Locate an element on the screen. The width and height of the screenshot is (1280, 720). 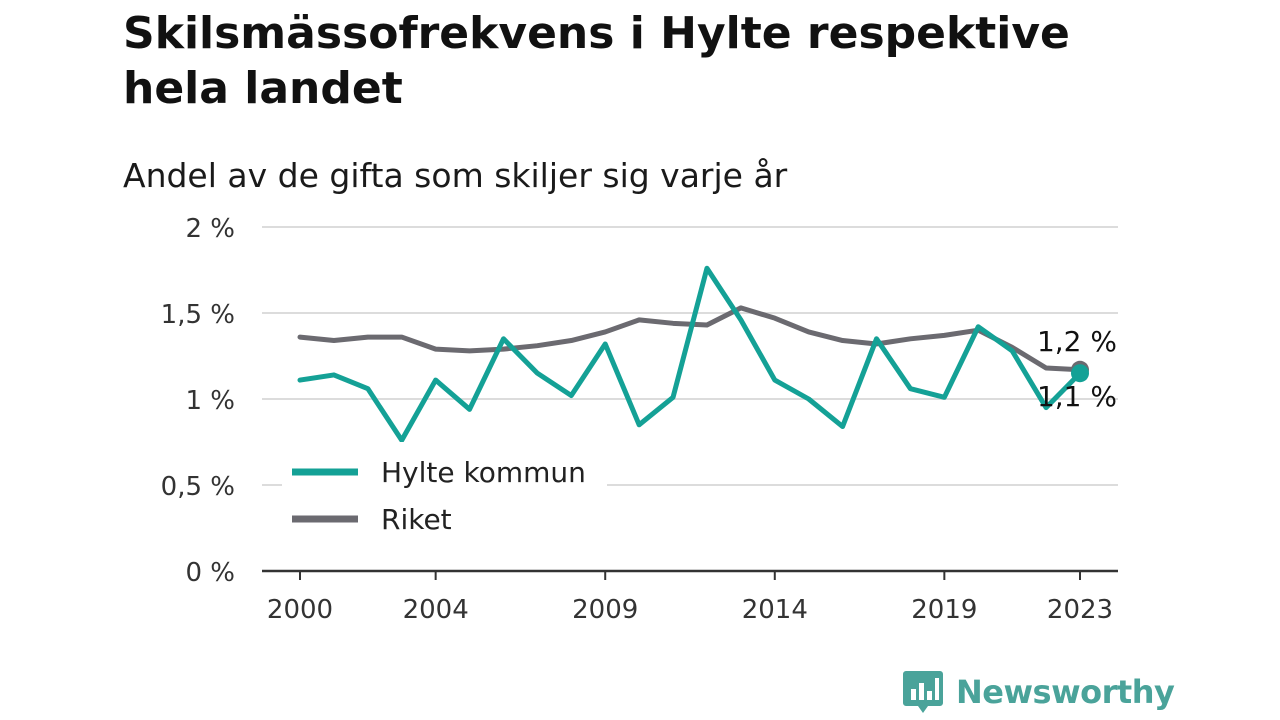
y-tick-label: 0 % is located at coordinates (210, 573).